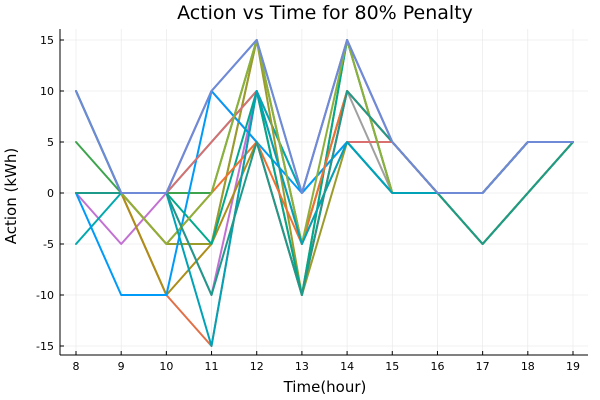  What do you see at coordinates (45, 295) in the screenshot?
I see `y-tick-label: -10` at bounding box center [45, 295].